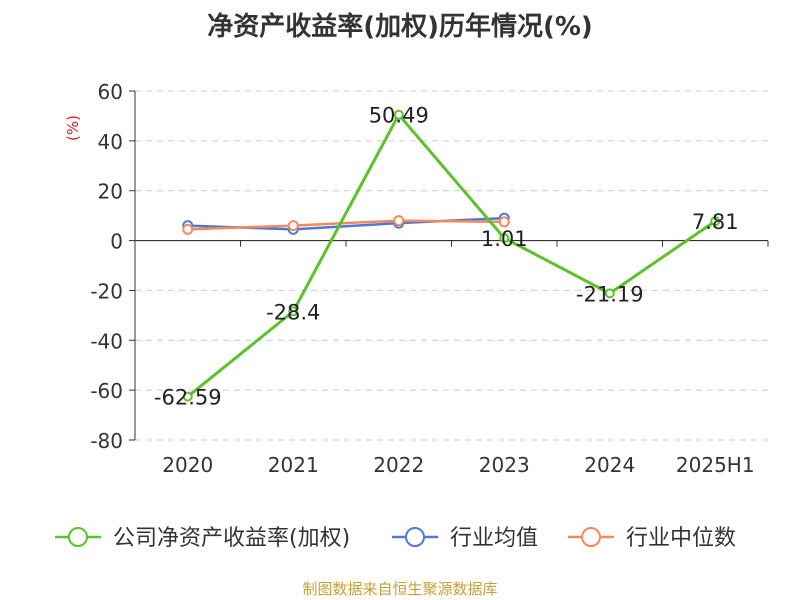 The height and width of the screenshot is (600, 800). I want to click on data-label: -62.59, so click(188, 398).